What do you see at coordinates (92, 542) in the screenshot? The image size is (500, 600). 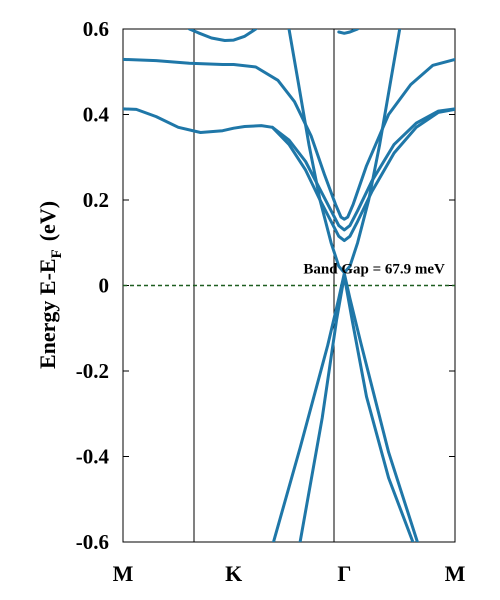 I see `y-tick-label: -0.6` at bounding box center [92, 542].